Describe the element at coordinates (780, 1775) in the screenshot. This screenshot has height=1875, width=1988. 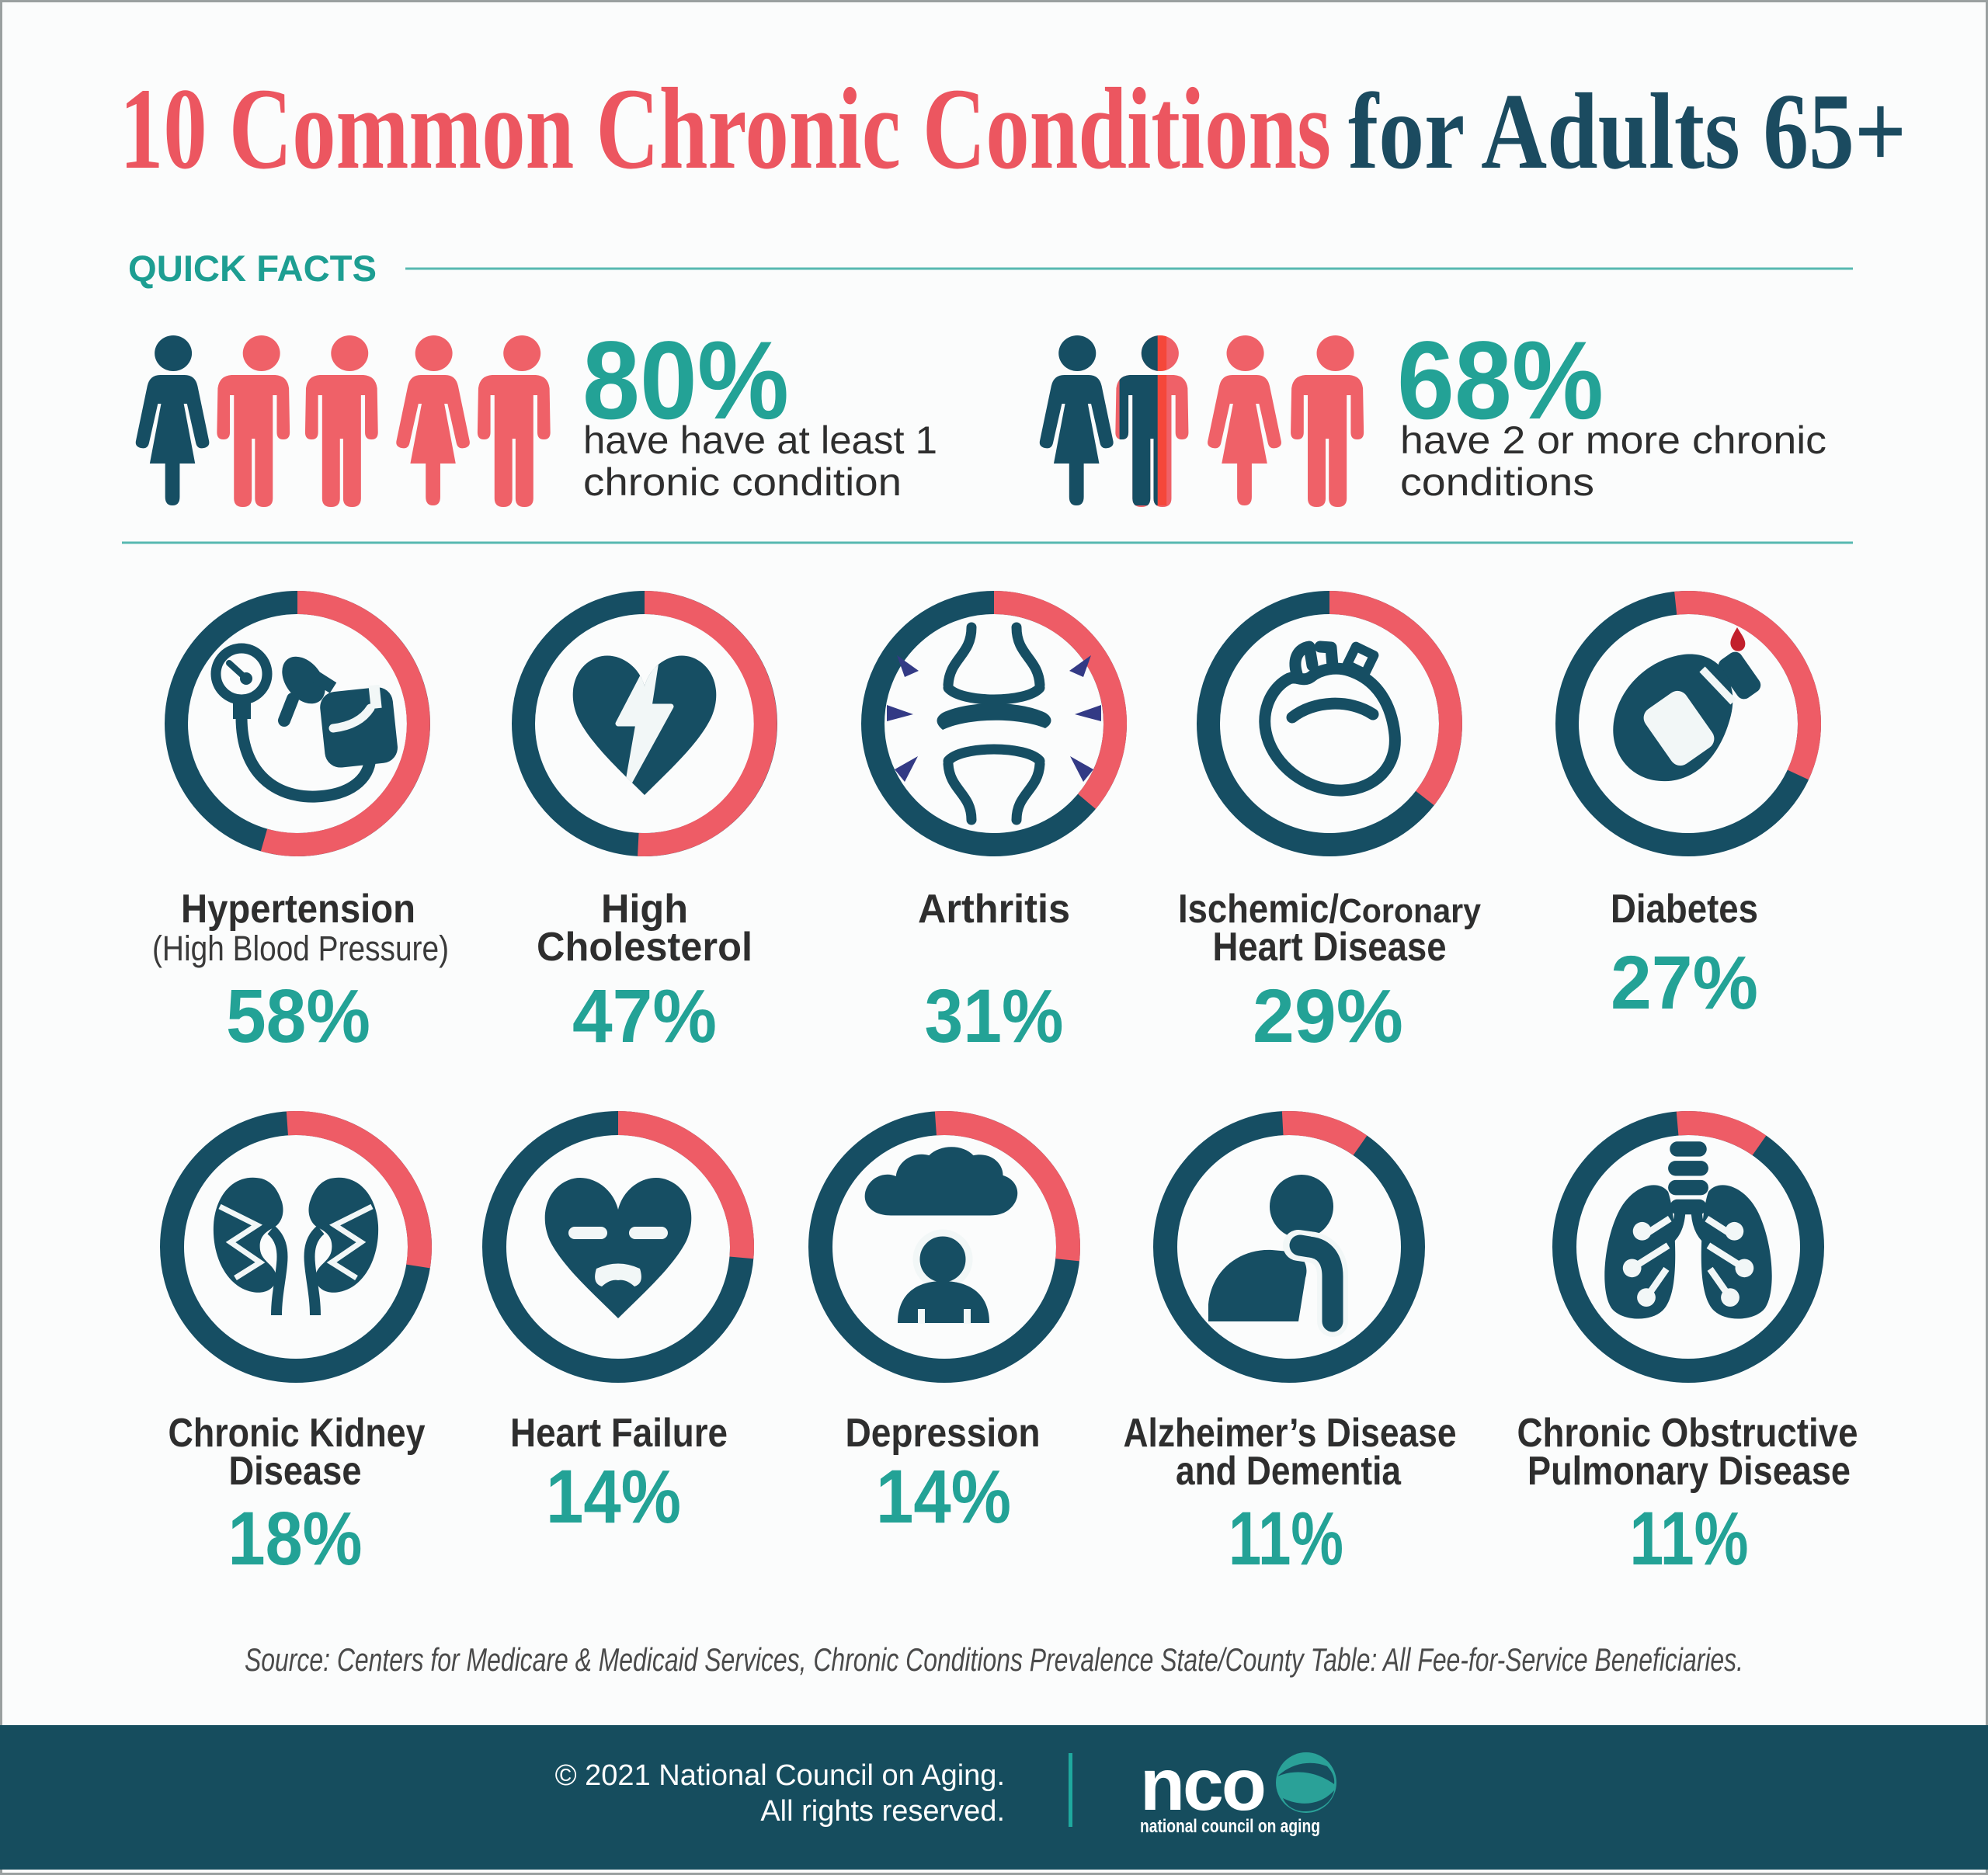
I see `svg-text:© 2021 National Council on Agi: © 2021 National Council on Aging.` at that location.